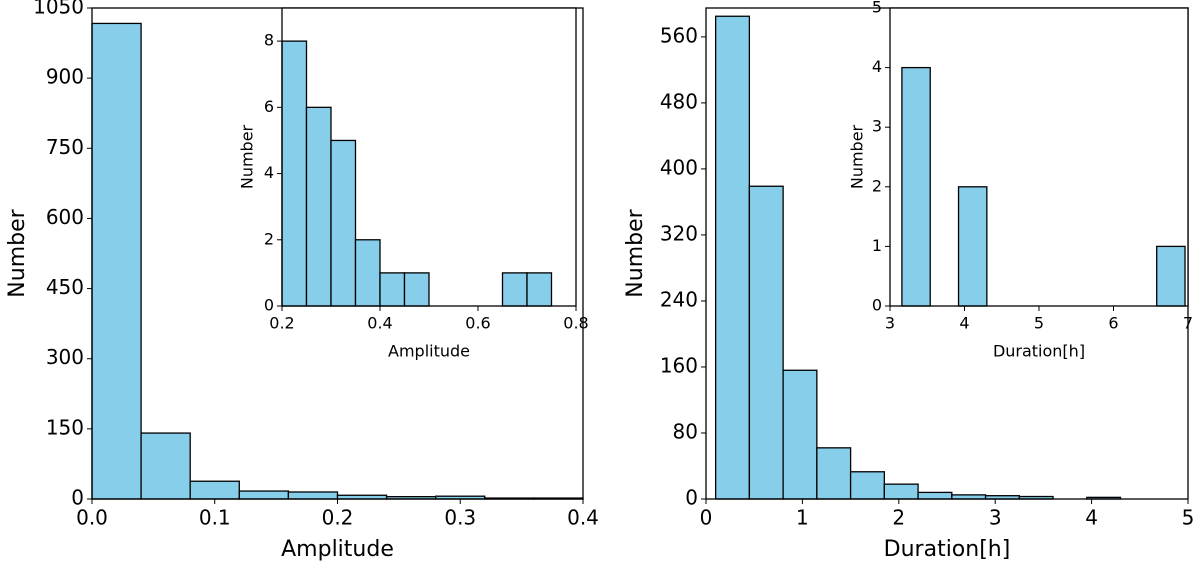 The width and height of the screenshot is (1200, 566). Describe the element at coordinates (92, 518) in the screenshot. I see `x-tick-label: 0.0` at that location.